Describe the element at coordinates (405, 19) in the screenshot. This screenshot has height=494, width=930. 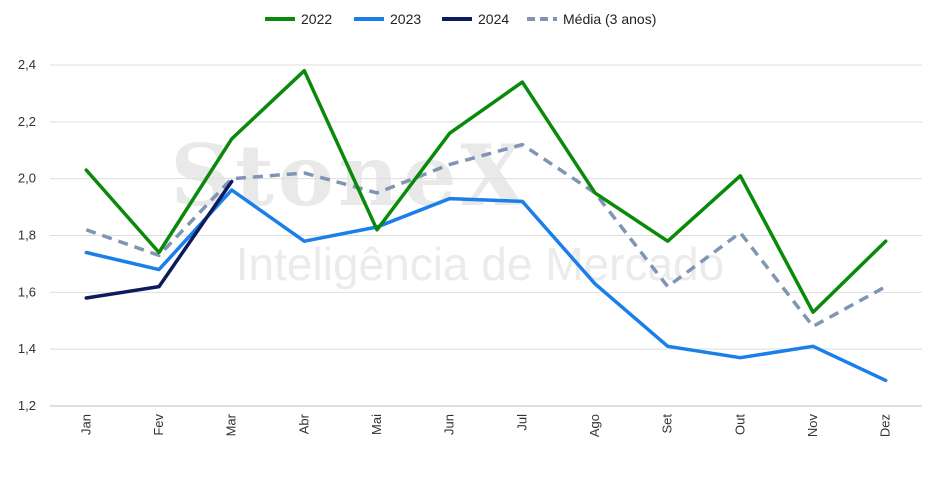
I see `legend-label: 2023` at that location.